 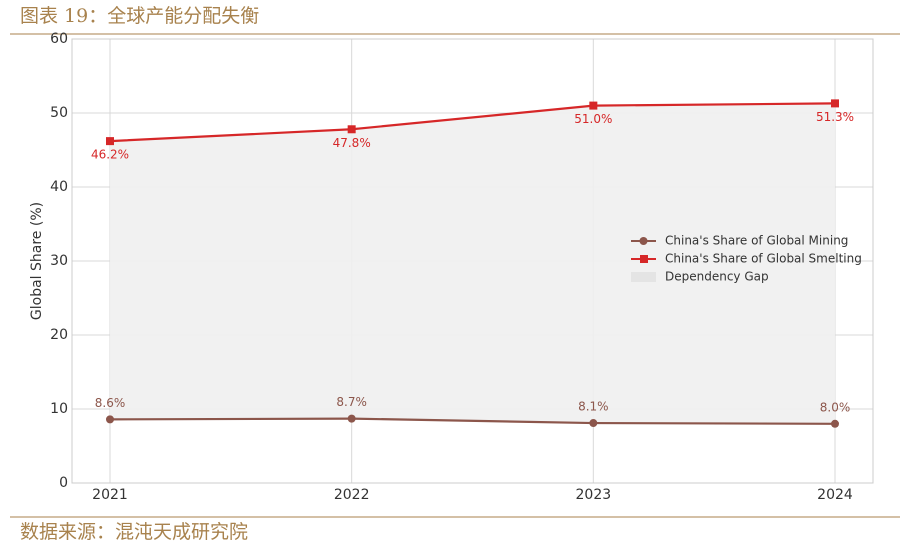 What do you see at coordinates (756, 241) in the screenshot?
I see `legend-label: China's Share of Global Mining` at bounding box center [756, 241].